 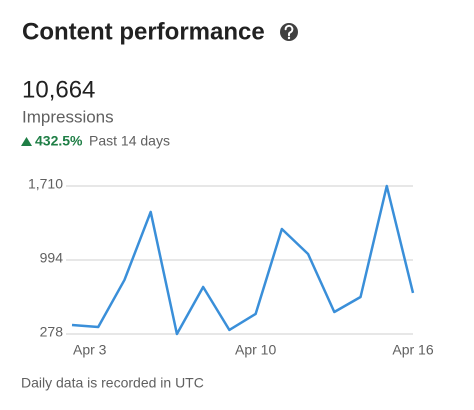 I want to click on x-tick-label: Apr 16, so click(x=412, y=350).